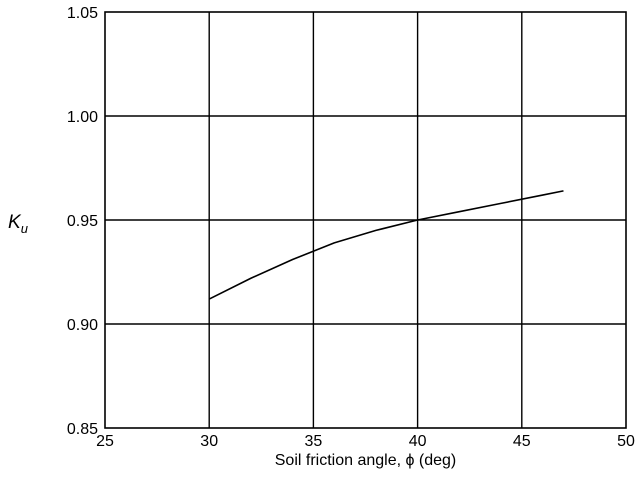 The width and height of the screenshot is (640, 497). What do you see at coordinates (418, 441) in the screenshot?
I see `x-tick-label: 40` at bounding box center [418, 441].